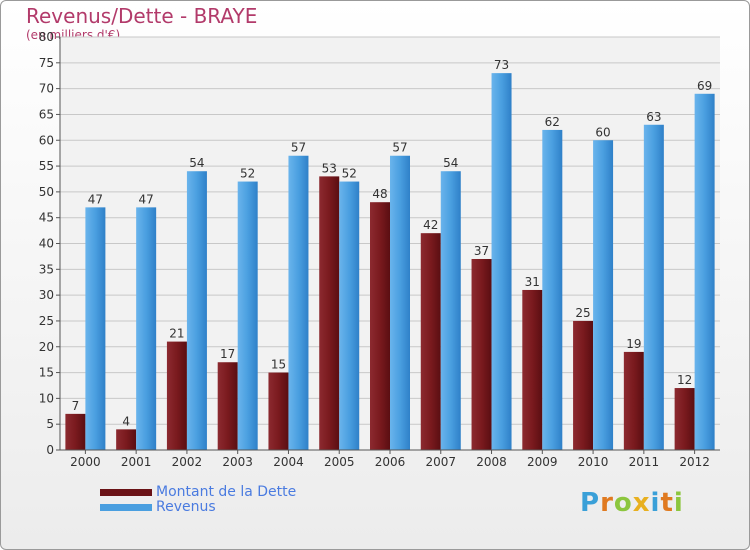 The height and width of the screenshot is (550, 750). Describe the element at coordinates (641, 503) in the screenshot. I see `logo-letter: x` at that location.